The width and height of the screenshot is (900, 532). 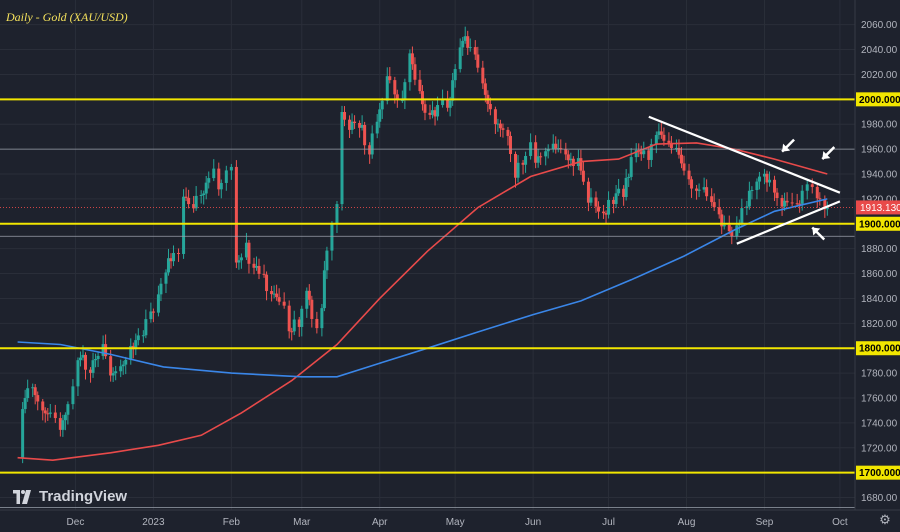 What do you see at coordinates (840, 522) in the screenshot?
I see `x-tick-label: Oct` at bounding box center [840, 522].